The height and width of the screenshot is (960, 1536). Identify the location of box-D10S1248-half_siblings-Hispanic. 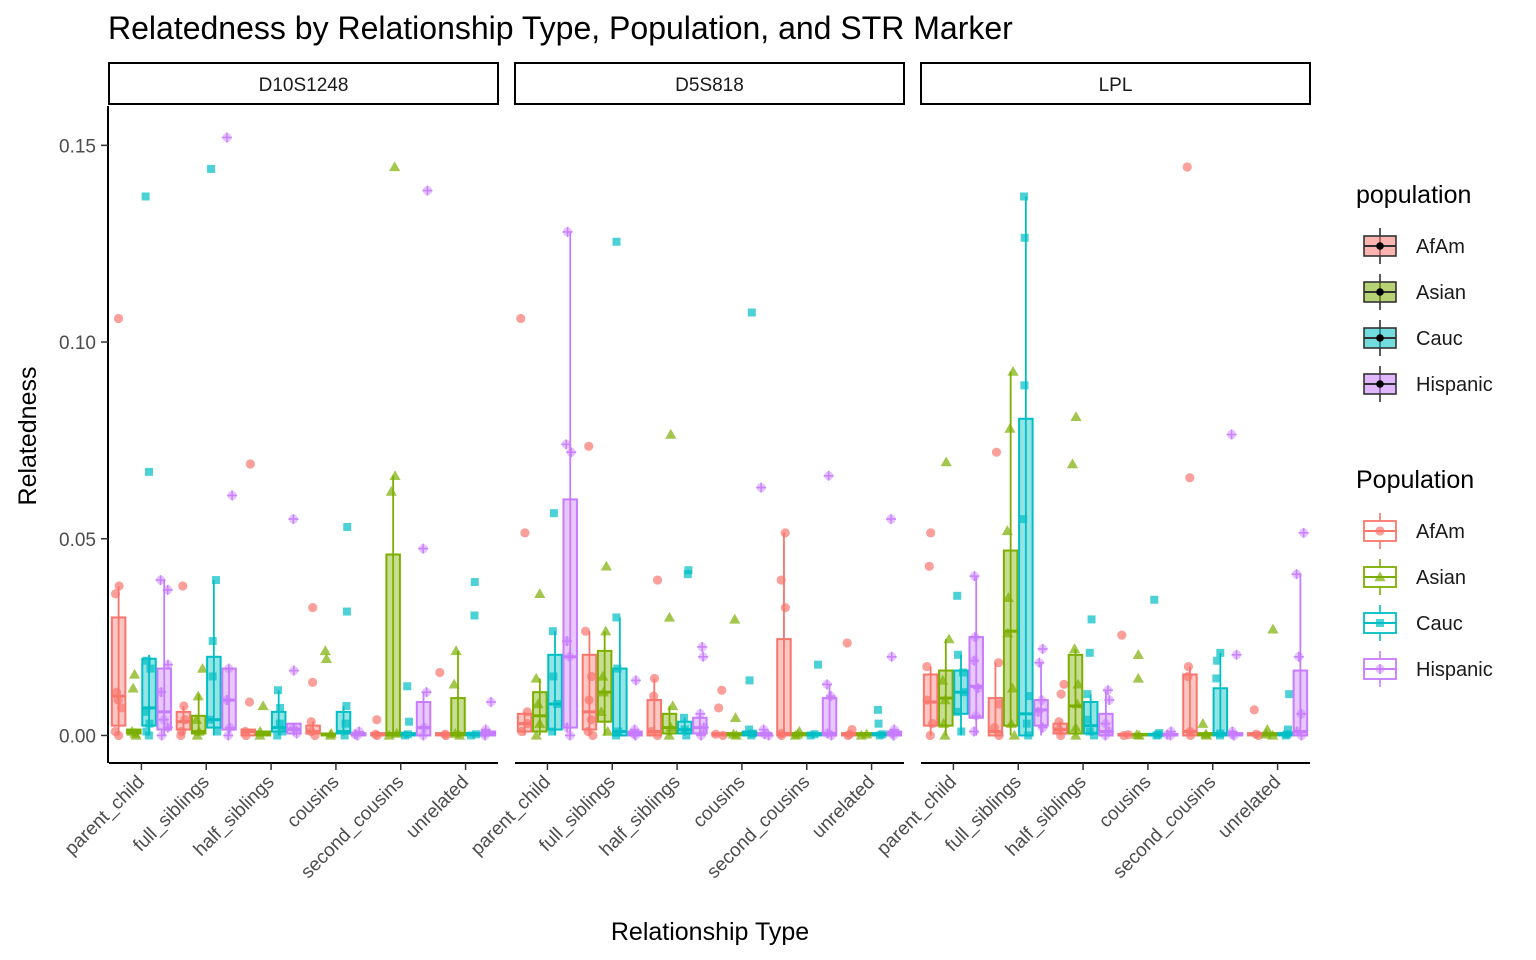
(294, 626).